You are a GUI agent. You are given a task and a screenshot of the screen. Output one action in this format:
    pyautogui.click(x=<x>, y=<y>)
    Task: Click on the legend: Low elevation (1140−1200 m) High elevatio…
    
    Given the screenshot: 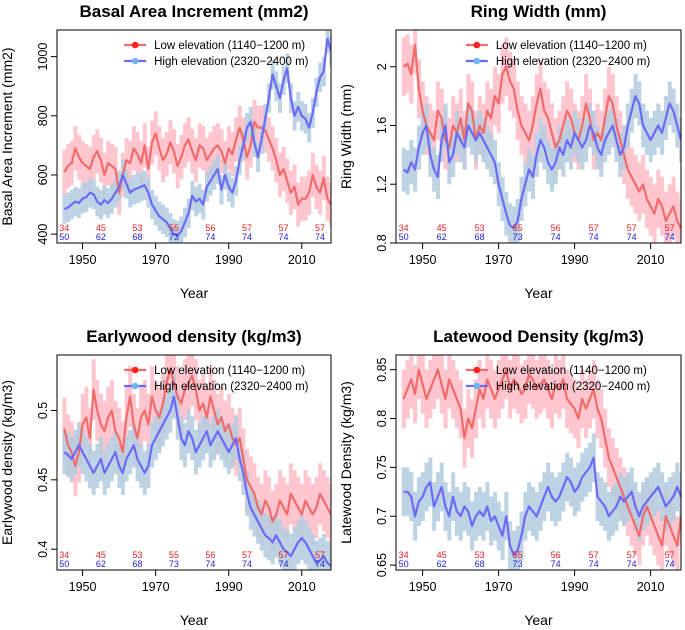 What is the action you would take?
    pyautogui.click(x=216, y=54)
    